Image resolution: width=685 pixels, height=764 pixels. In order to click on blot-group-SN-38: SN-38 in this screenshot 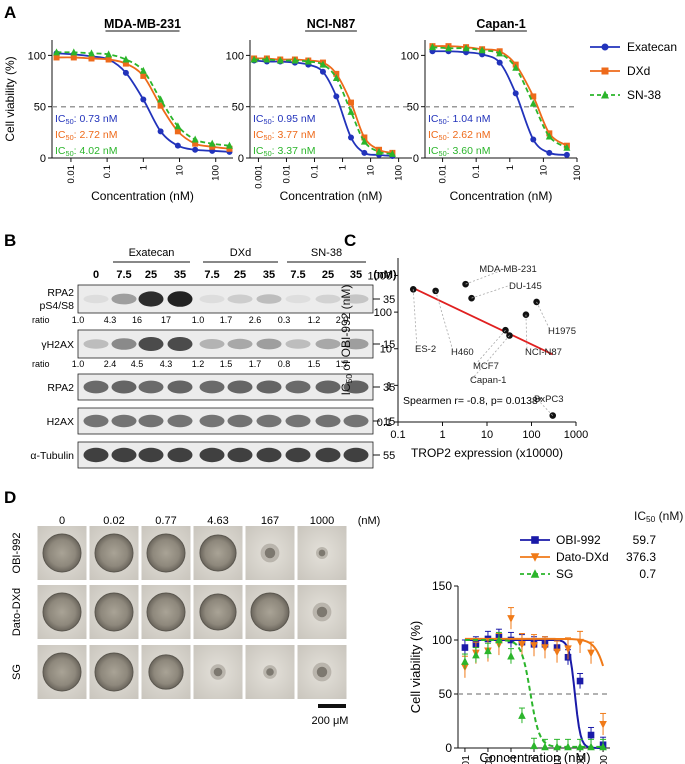, I will do `click(326, 253)`.